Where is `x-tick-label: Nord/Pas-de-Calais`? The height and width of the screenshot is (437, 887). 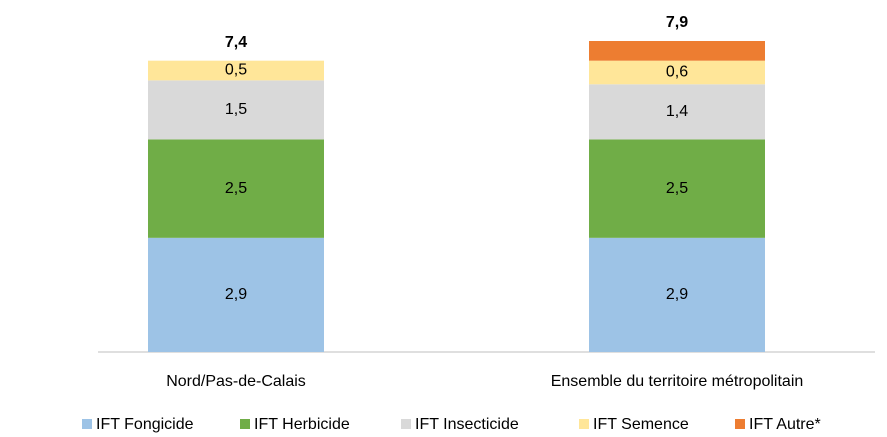 x-tick-label: Nord/Pas-de-Calais is located at coordinates (236, 381).